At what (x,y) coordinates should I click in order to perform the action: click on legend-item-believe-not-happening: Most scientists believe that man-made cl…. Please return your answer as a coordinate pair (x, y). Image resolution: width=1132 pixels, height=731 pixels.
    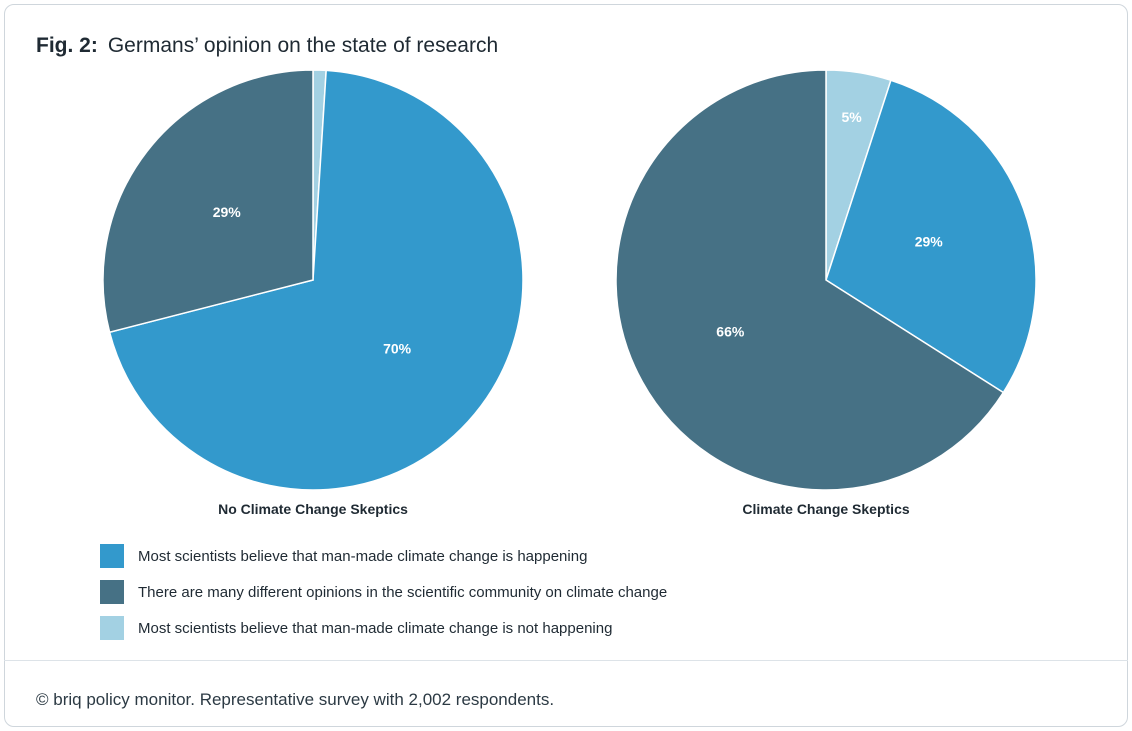
    Looking at the image, I should click on (383, 628).